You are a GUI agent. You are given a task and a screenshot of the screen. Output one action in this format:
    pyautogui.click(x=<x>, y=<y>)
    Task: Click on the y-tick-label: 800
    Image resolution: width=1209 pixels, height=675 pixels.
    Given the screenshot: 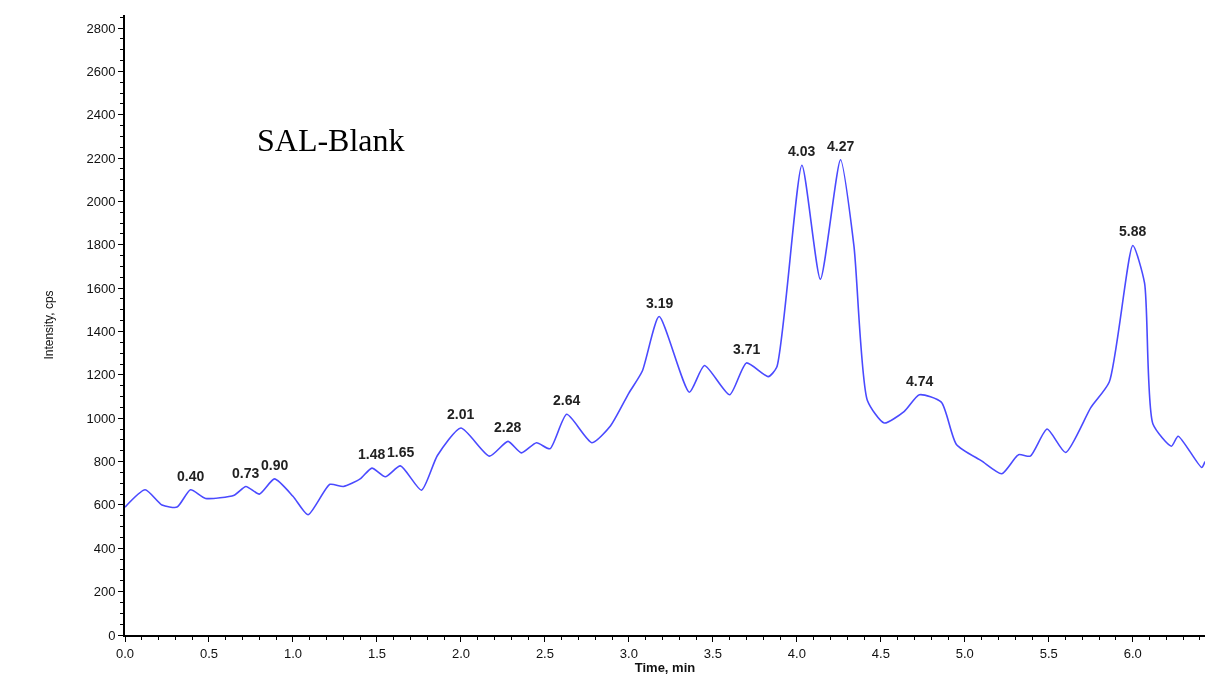 What is the action you would take?
    pyautogui.click(x=104, y=462)
    